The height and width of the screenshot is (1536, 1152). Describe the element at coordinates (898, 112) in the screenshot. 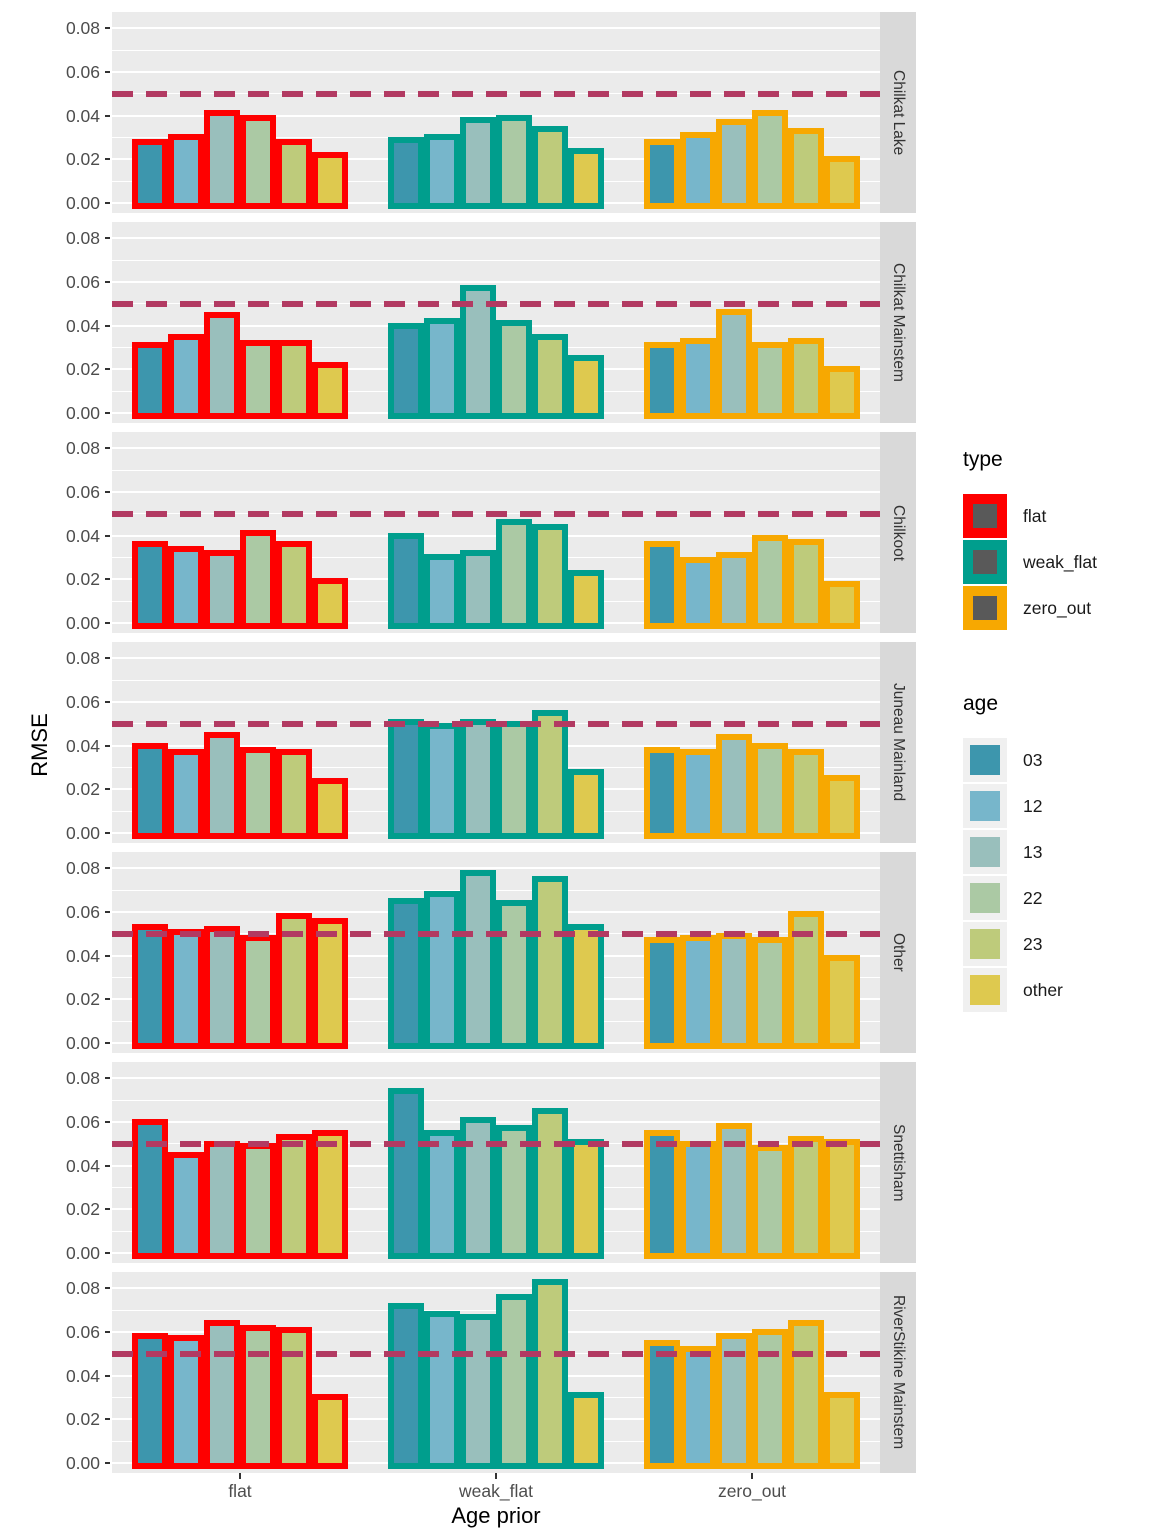

I see `facet-strip-label: Chilkat Lake` at that location.